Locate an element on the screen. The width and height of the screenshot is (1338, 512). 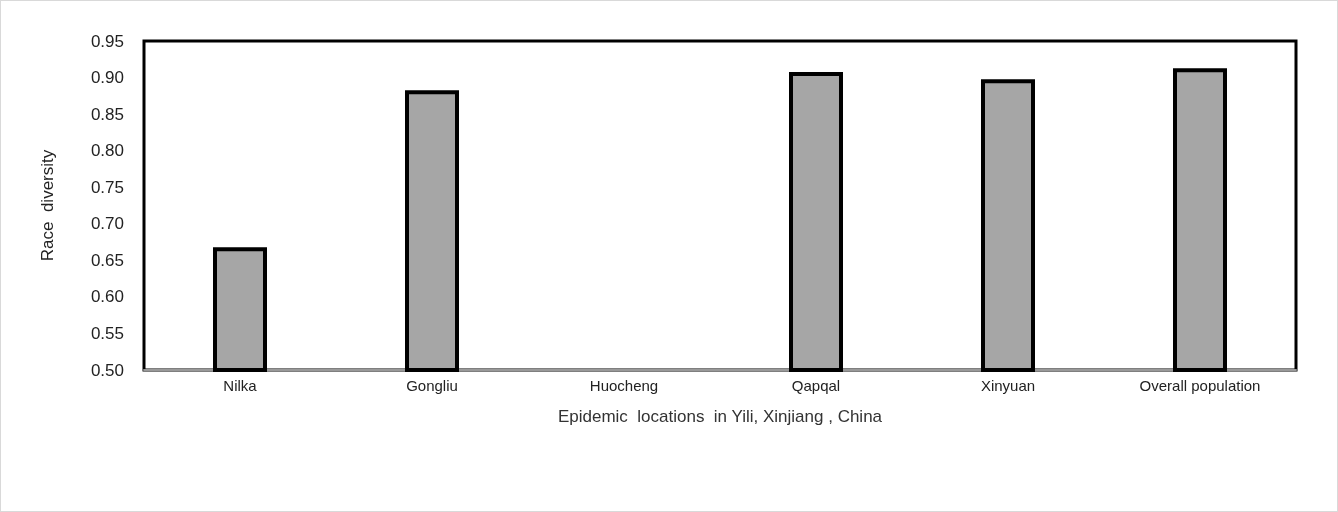
y-tick-label: 0.95 is located at coordinates (107, 41).